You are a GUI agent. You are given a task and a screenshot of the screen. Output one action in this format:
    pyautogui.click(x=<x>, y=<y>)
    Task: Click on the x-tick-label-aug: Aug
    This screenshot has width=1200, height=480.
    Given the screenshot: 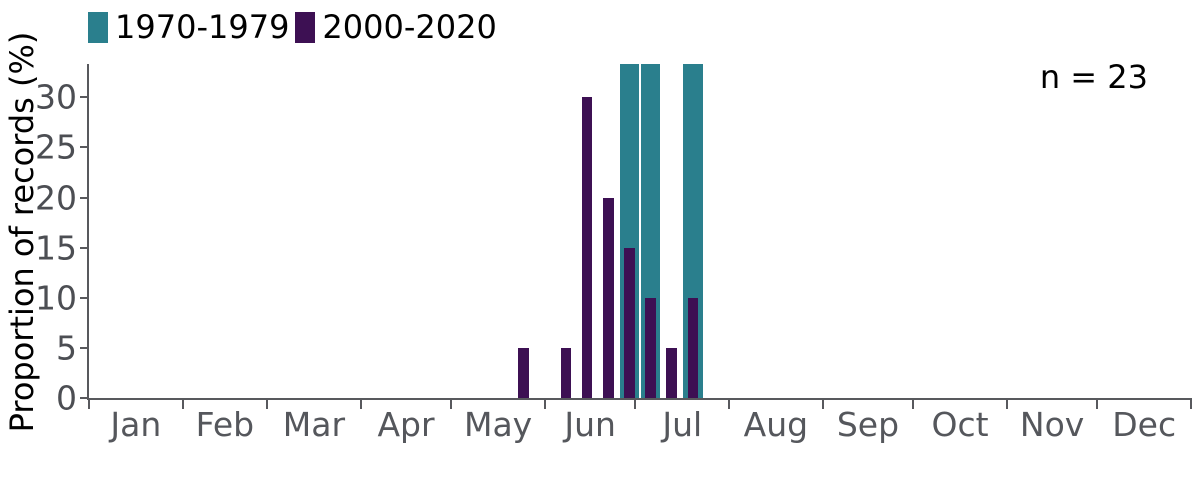 What is the action you would take?
    pyautogui.click(x=776, y=424)
    